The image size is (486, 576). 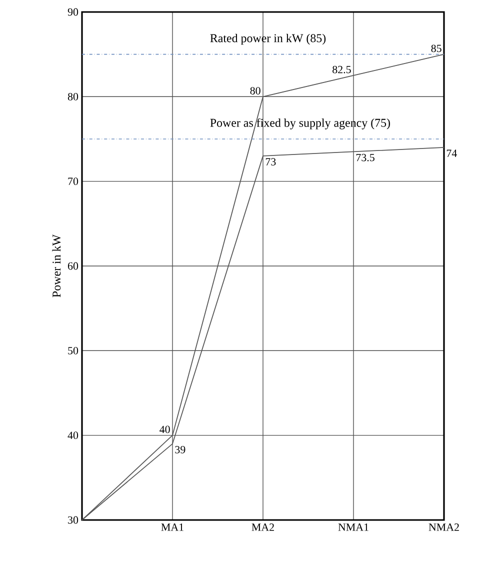 What do you see at coordinates (73, 266) in the screenshot?
I see `y-tick-label: 60` at bounding box center [73, 266].